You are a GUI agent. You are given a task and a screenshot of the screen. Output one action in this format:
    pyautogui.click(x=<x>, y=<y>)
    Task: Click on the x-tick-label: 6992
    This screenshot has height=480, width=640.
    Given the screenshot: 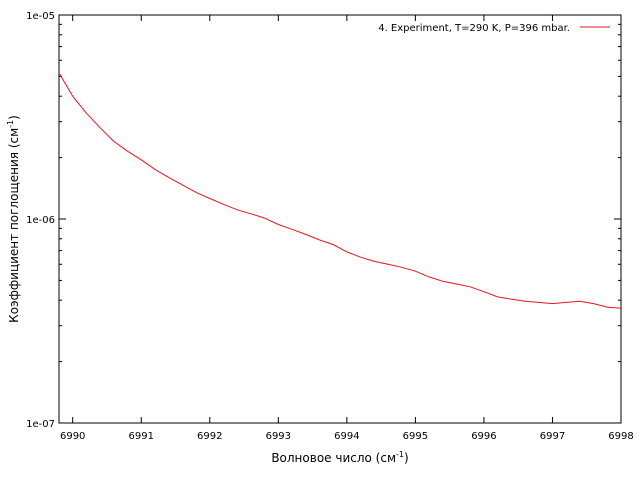 What is the action you would take?
    pyautogui.click(x=209, y=436)
    